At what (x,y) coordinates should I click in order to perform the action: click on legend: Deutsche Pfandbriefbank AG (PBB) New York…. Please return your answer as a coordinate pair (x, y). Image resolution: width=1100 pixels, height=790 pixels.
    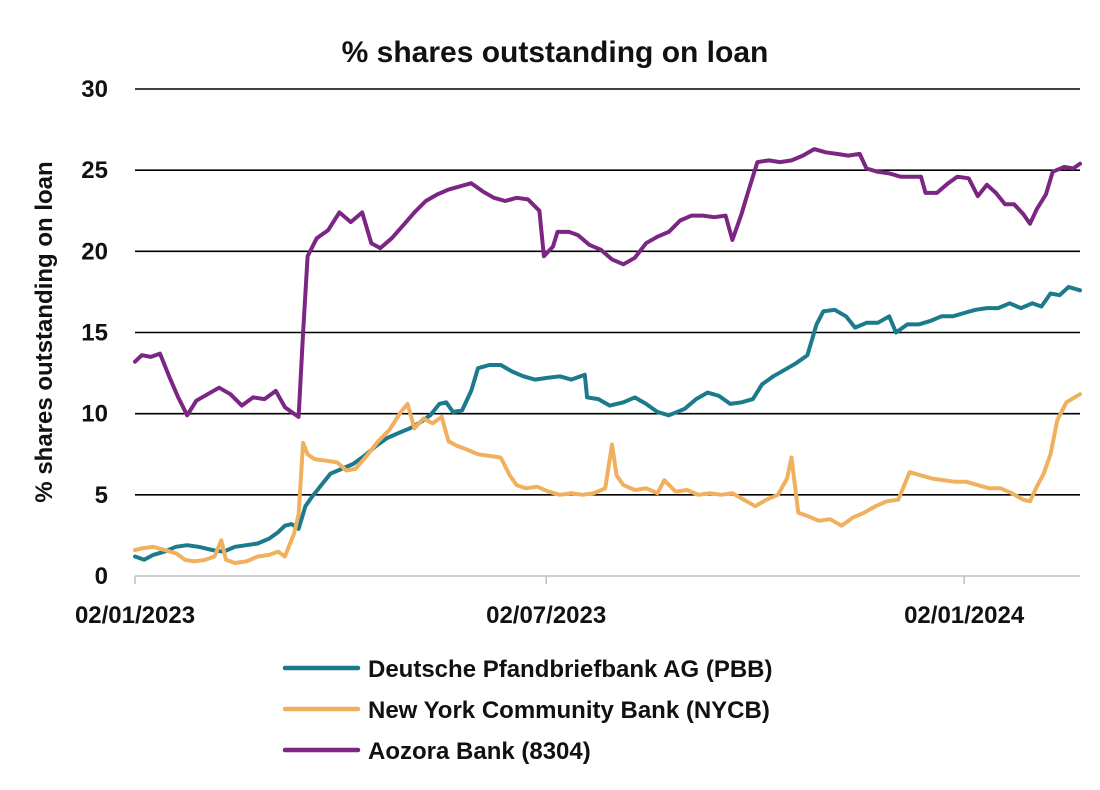
    Looking at the image, I should click on (527, 710).